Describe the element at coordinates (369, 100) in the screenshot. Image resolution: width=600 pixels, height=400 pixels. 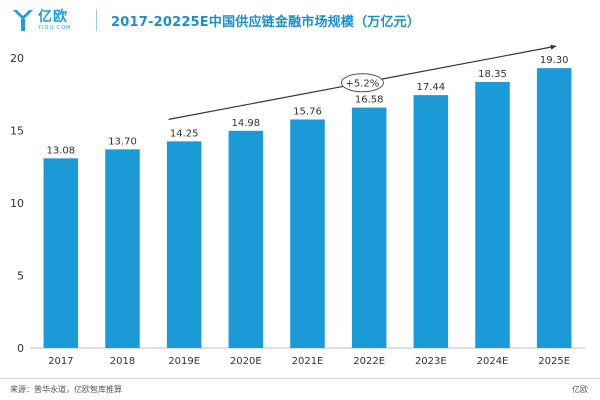
I see `data-label: 16.58` at that location.